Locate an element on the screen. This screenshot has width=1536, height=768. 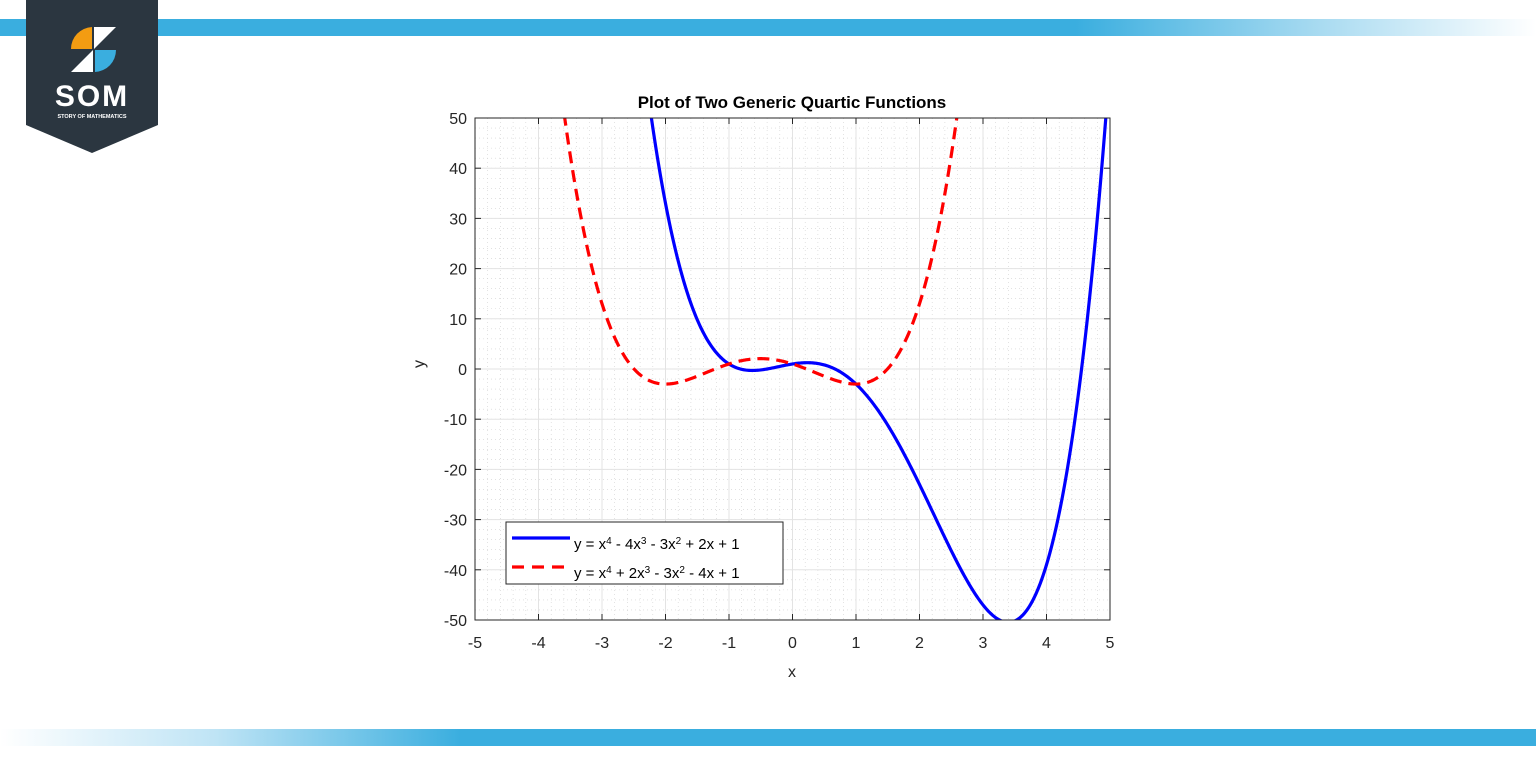
x-tick-label: 2 is located at coordinates (919, 643).